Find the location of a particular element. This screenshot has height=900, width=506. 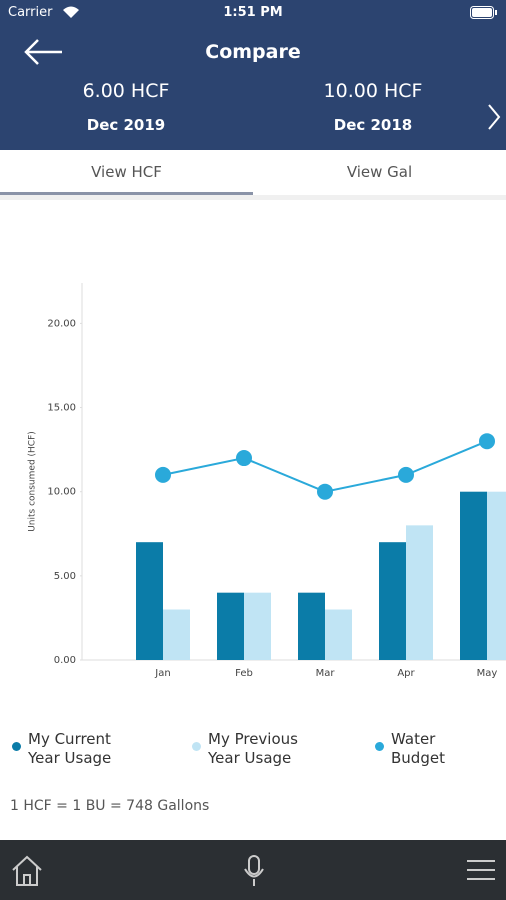

legend-item: My Current Year Usage is located at coordinates (67, 749).